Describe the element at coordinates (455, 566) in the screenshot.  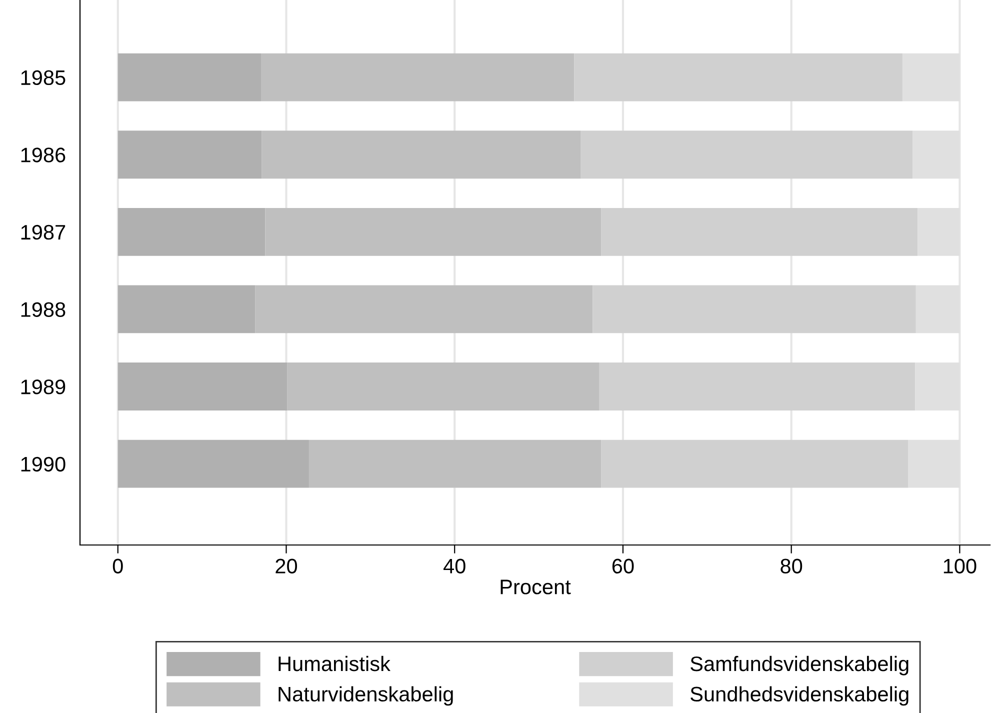
I see `x-tick-label: 40` at that location.